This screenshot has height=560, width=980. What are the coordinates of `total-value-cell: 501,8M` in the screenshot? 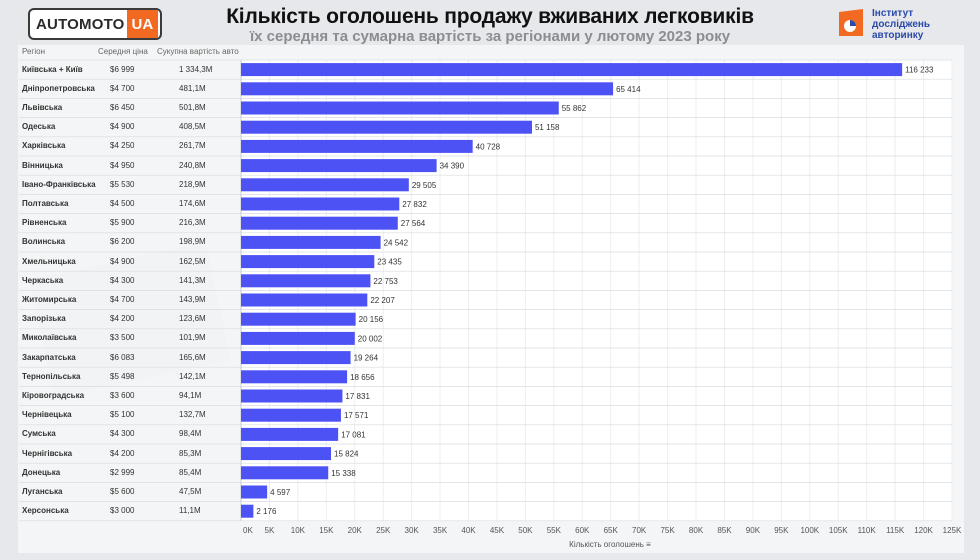 It's located at (192, 107).